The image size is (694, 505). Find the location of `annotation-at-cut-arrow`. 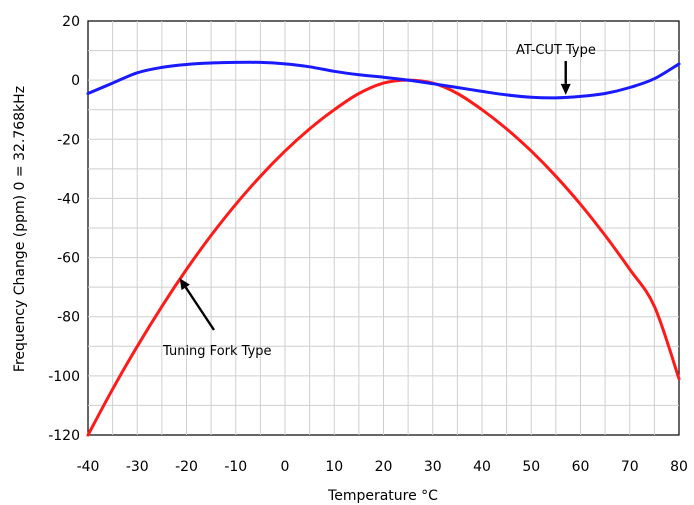

annotation-at-cut-arrow is located at coordinates (565, 78).